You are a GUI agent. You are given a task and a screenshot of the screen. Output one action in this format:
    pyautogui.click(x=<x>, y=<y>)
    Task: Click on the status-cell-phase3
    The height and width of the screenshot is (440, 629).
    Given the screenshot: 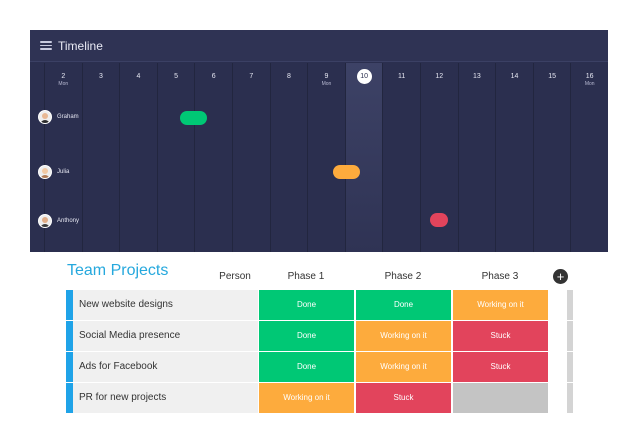 What is the action you would take?
    pyautogui.click(x=500, y=398)
    